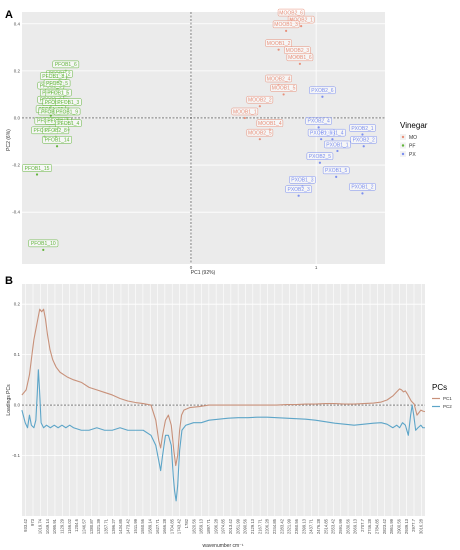 Image resolution: width=460 pixels, height=550 pixels. Describe the element at coordinates (17, 117) in the screenshot. I see `panel-a-y-tick-label: 0.0` at that location.